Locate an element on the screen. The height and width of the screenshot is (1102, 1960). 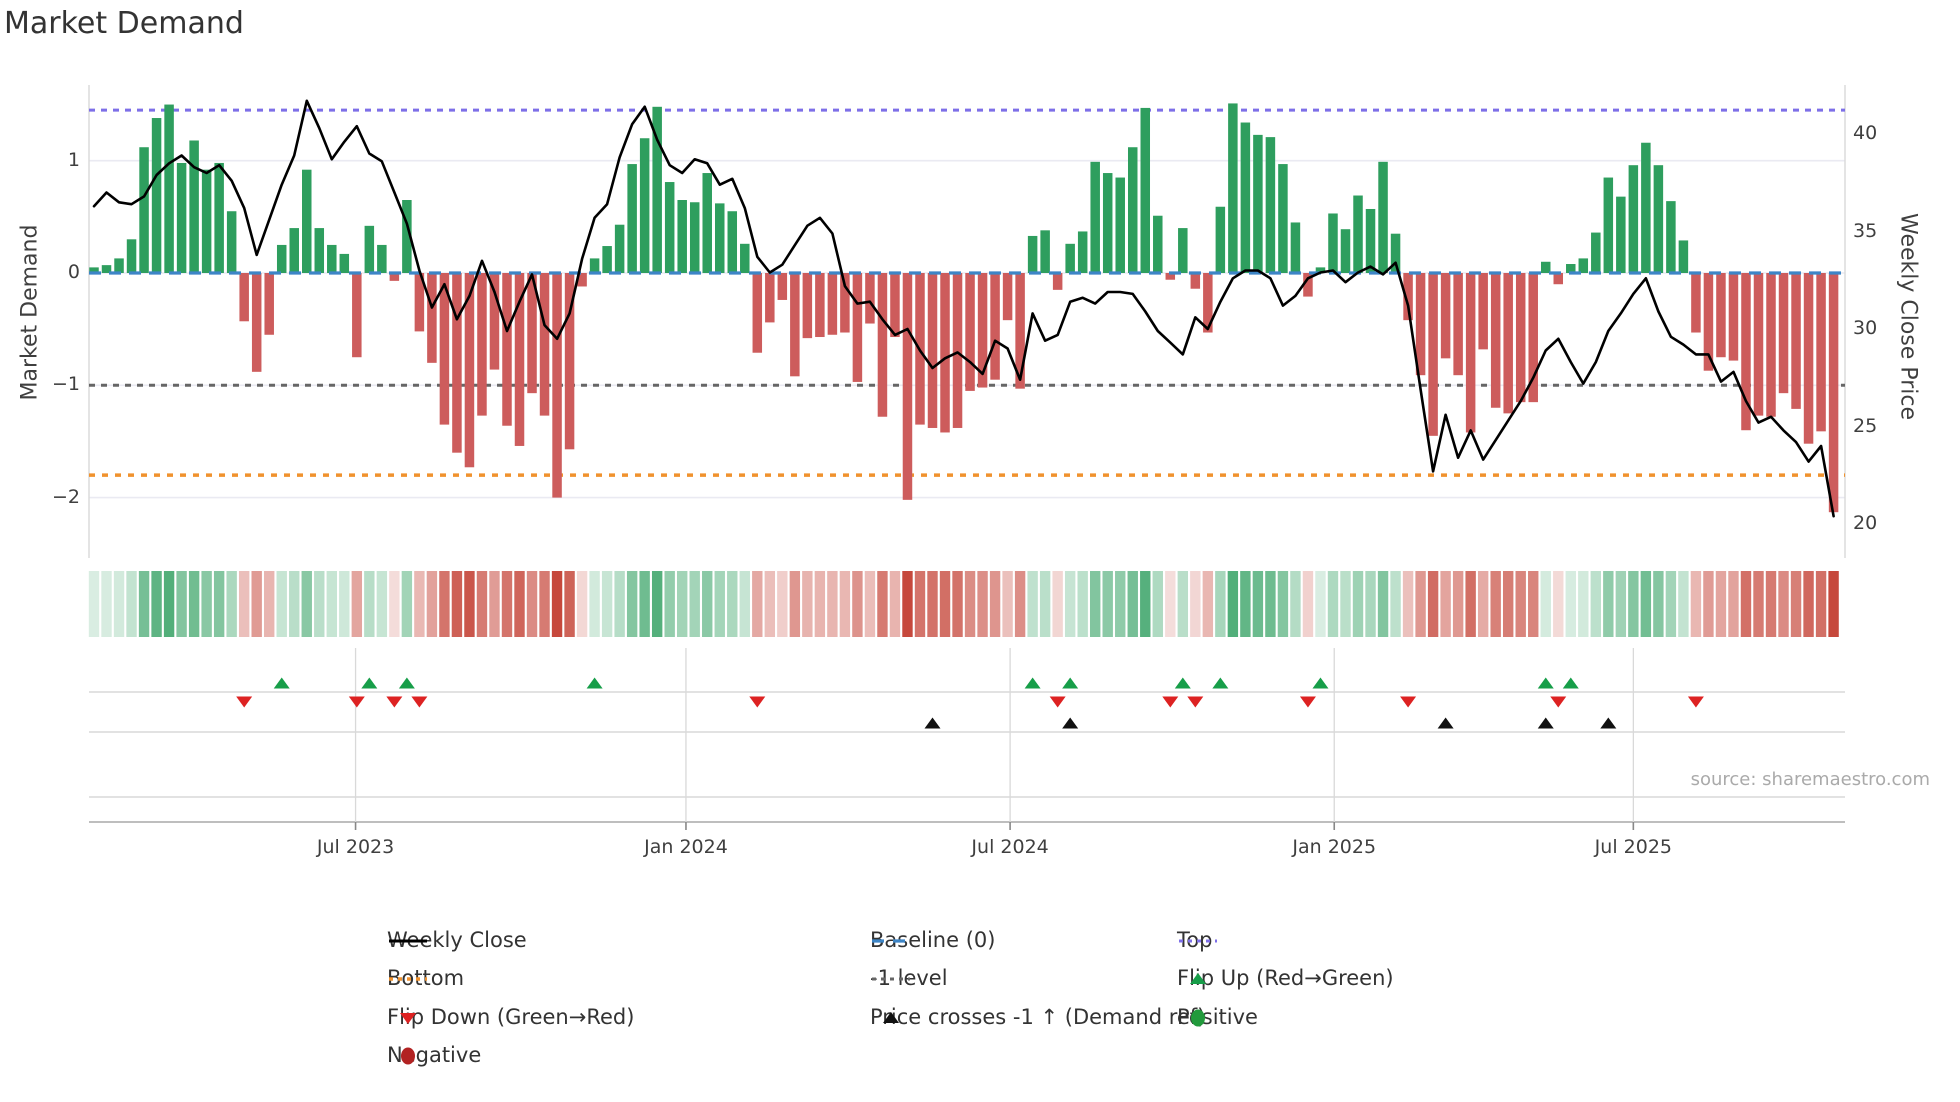
top-swatch is located at coordinates (1198, 941).